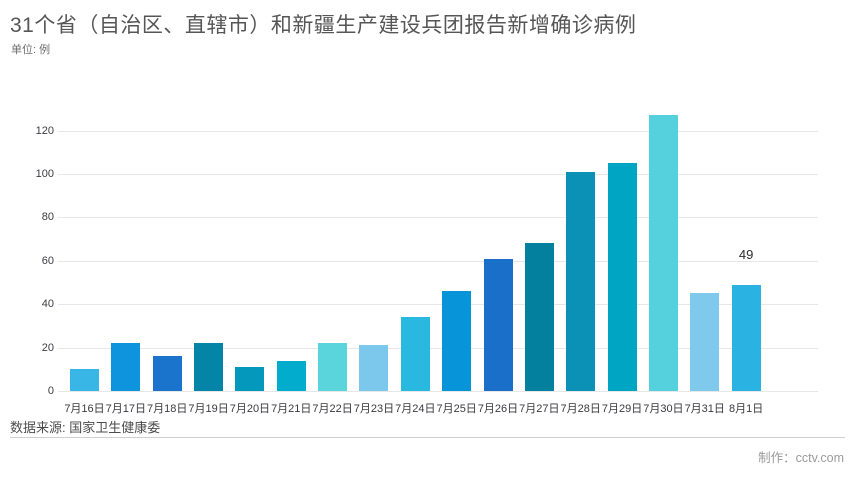 The image size is (854, 480). I want to click on bar-7月23日, so click(374, 368).